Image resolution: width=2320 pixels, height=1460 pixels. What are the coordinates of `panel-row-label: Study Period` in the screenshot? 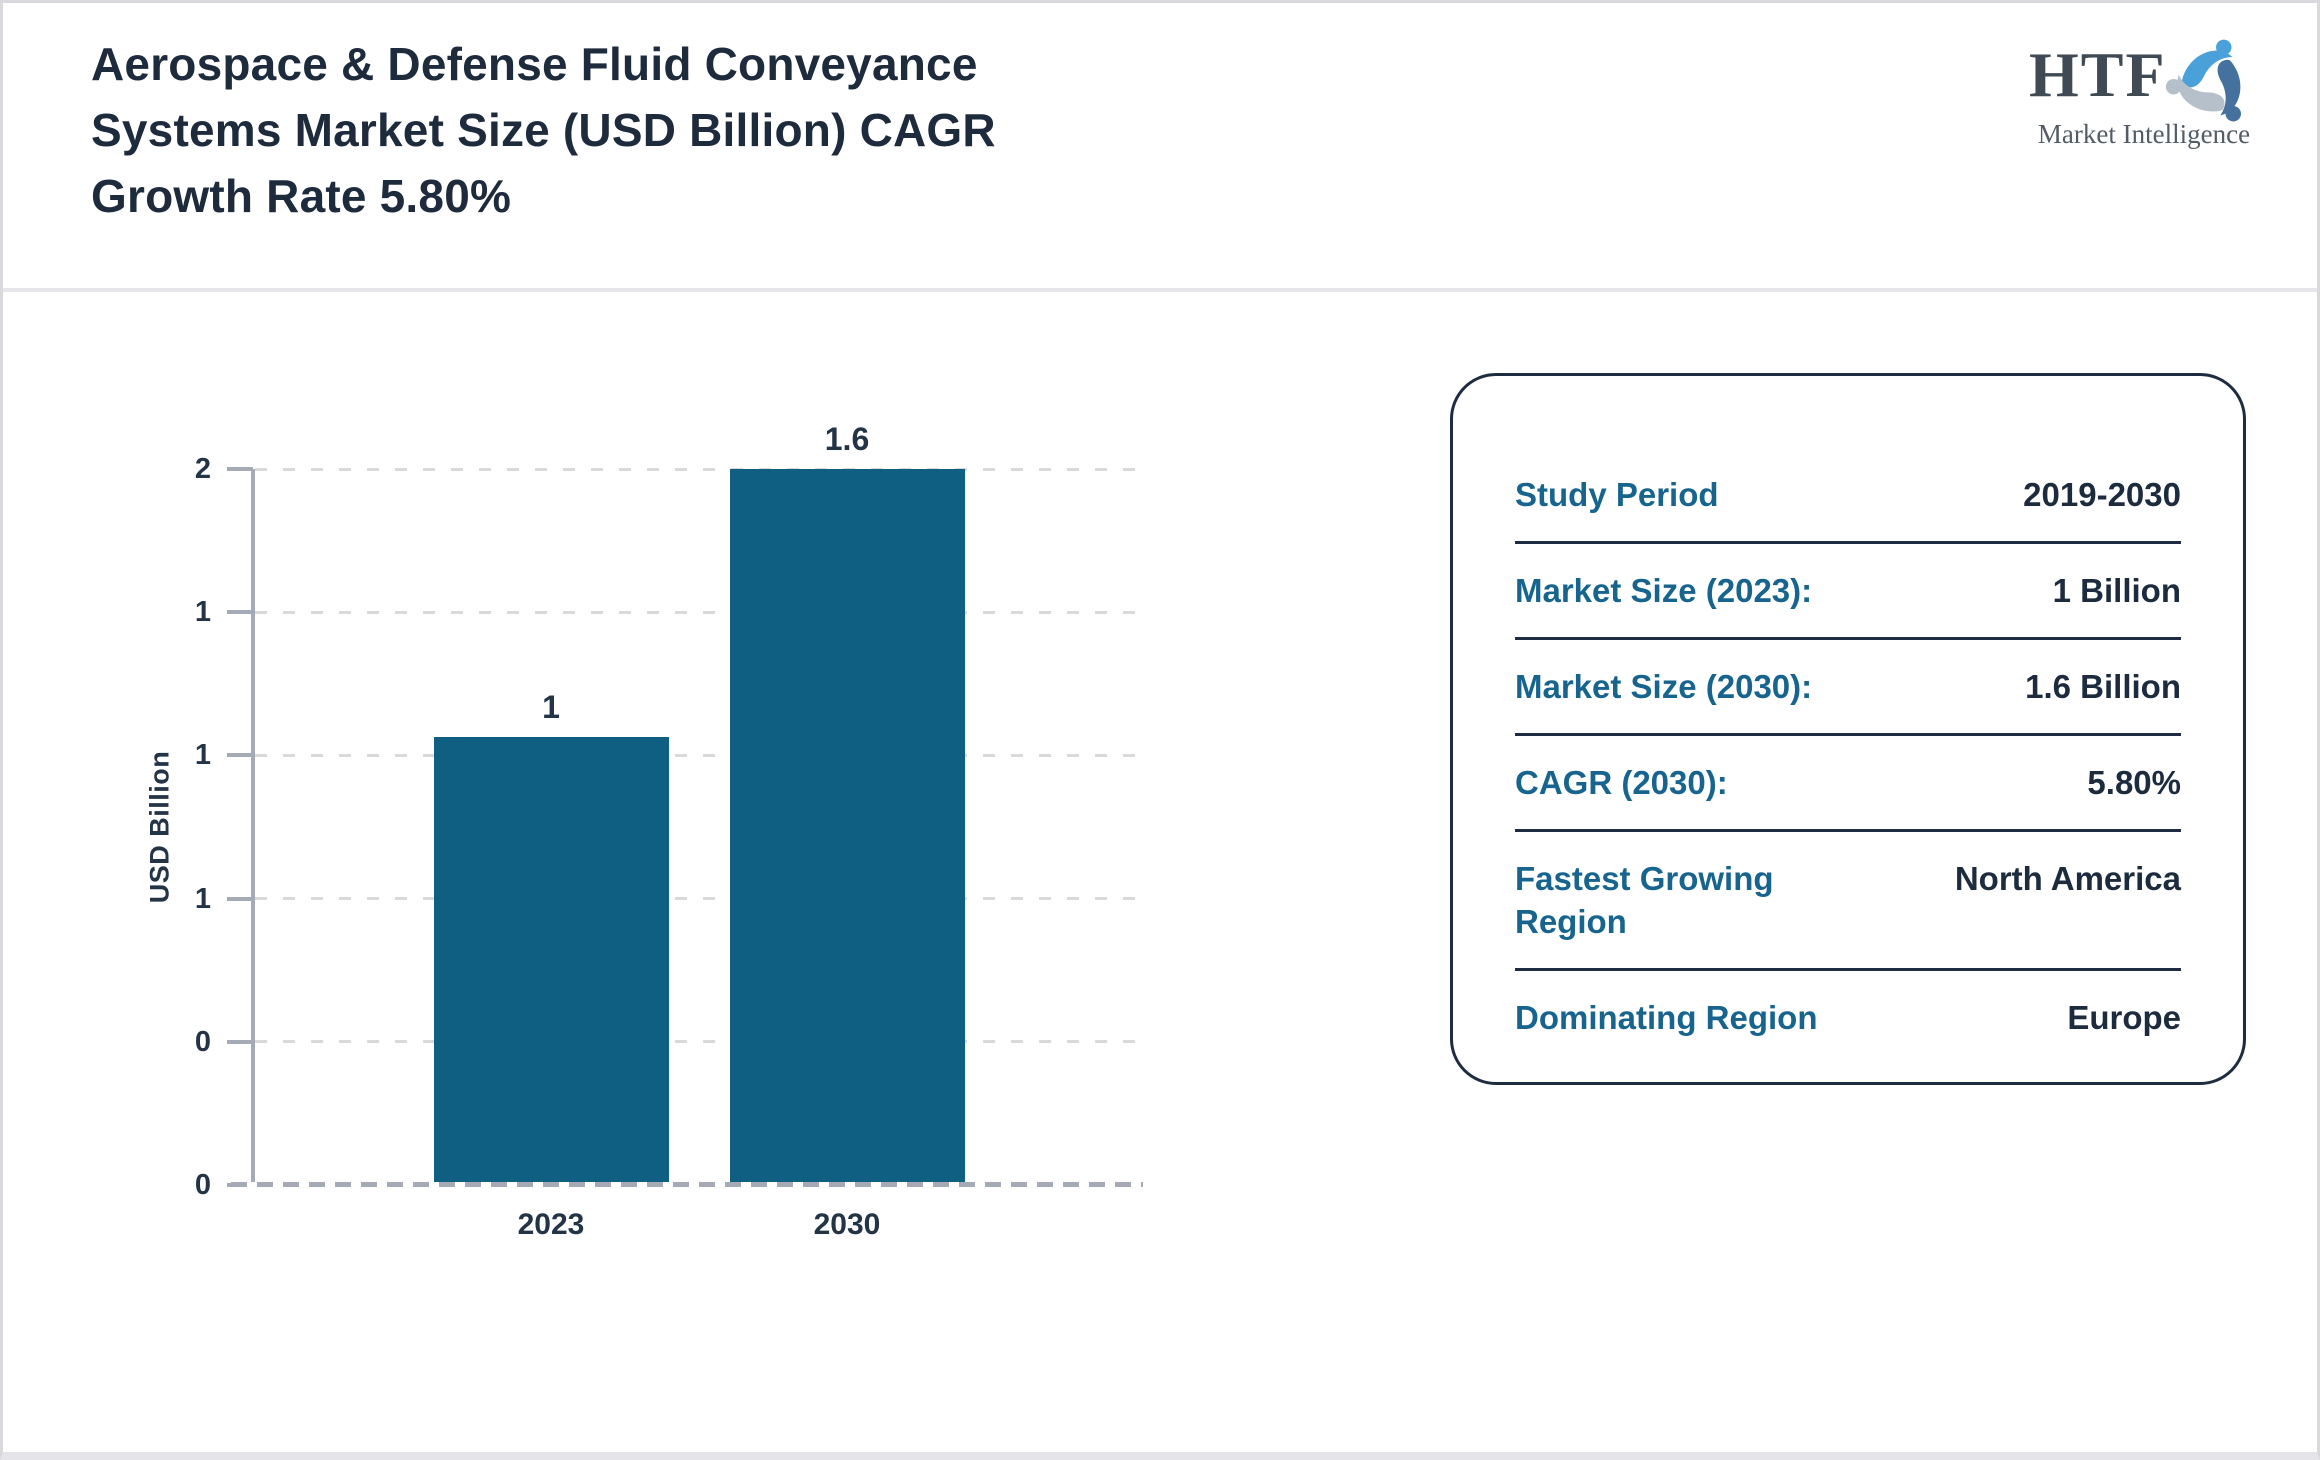 It's located at (1617, 494).